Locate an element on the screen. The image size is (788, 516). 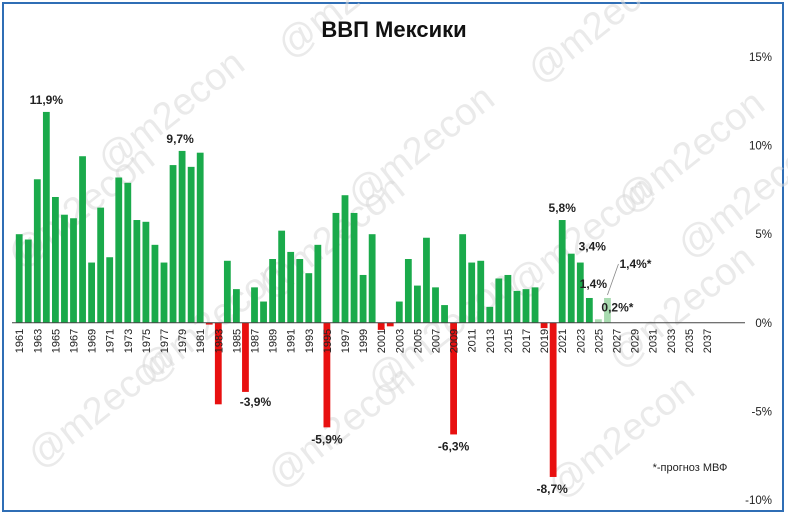
data-label-1964: 11,9% is located at coordinates (47, 100).